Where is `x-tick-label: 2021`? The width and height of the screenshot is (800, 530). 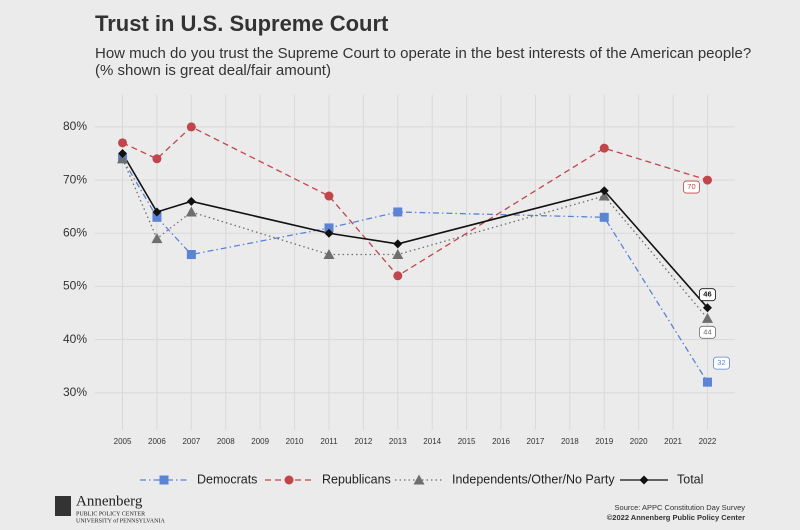
x-tick-label: 2021 is located at coordinates (673, 441).